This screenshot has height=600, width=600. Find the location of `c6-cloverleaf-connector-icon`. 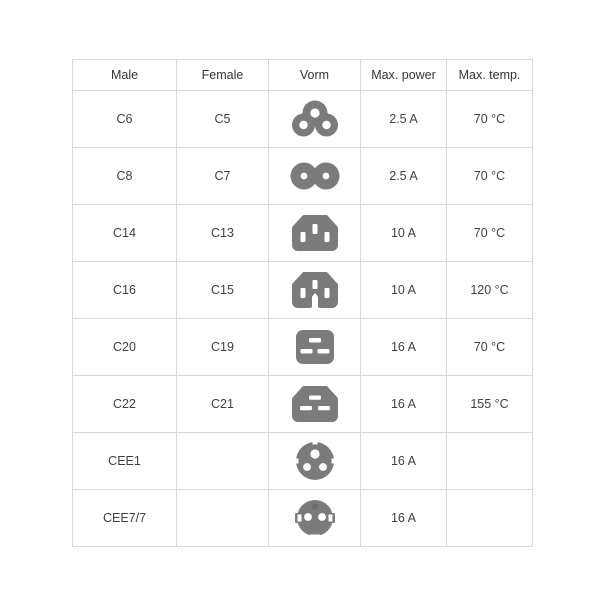

c6-cloverleaf-connector-icon is located at coordinates (314, 118).